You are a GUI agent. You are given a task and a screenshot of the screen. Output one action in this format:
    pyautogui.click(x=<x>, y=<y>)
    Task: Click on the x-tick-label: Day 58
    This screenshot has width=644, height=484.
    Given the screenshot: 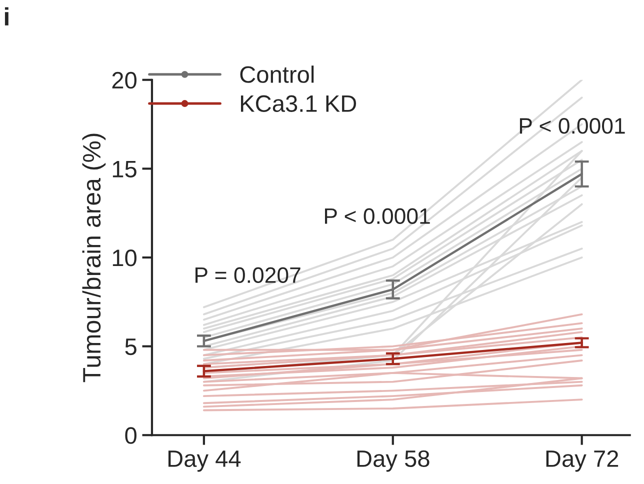 What is the action you would take?
    pyautogui.click(x=393, y=461)
    